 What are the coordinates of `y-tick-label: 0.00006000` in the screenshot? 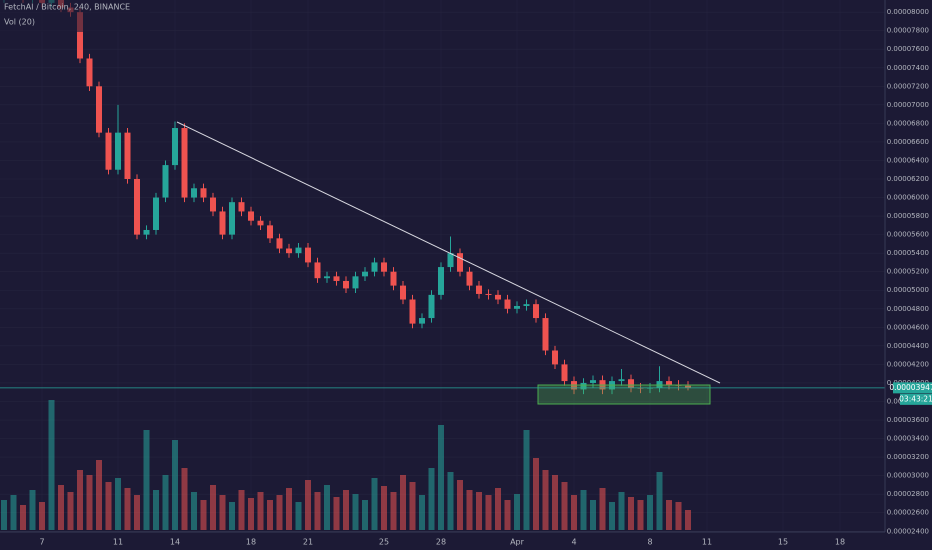 It's located at (908, 198).